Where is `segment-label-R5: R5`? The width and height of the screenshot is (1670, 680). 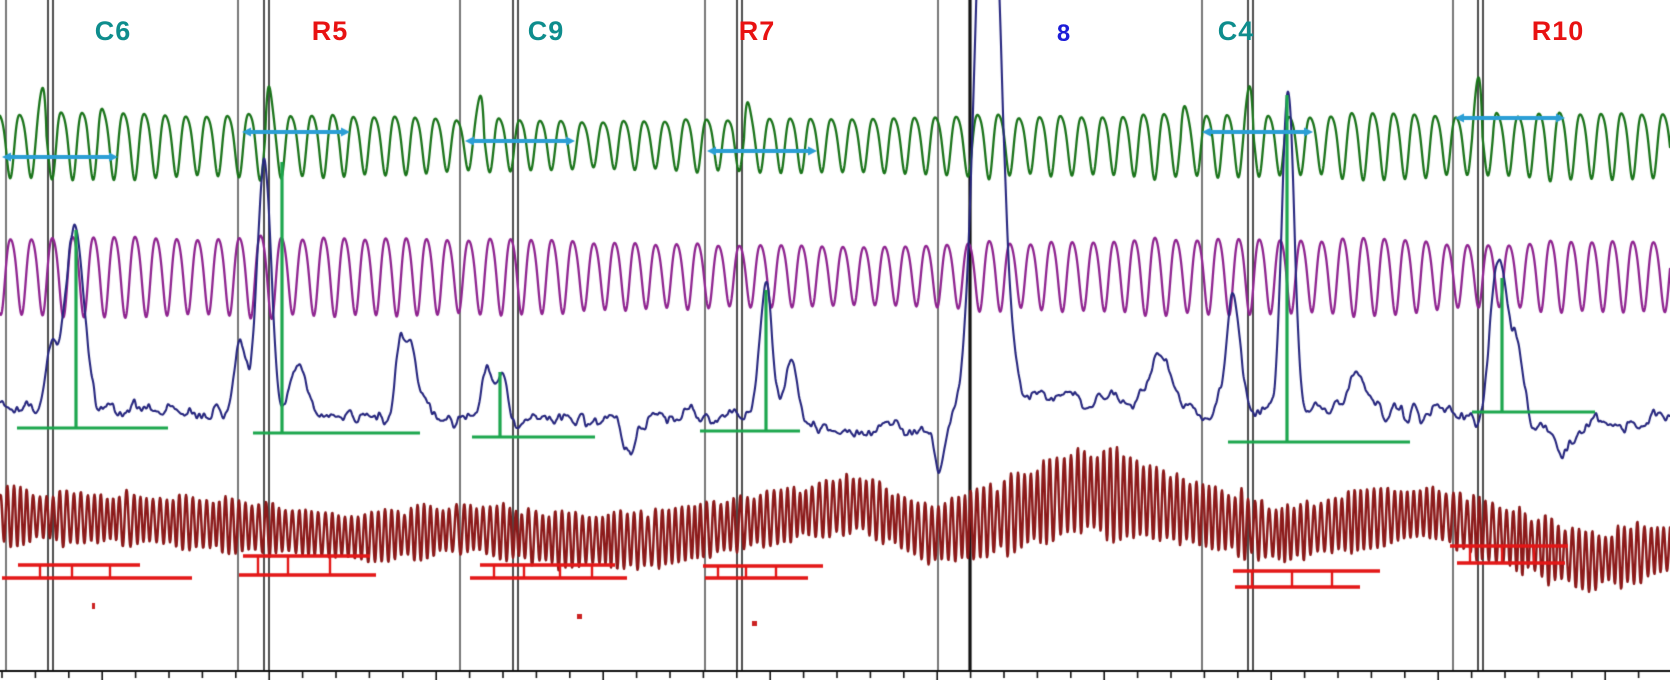
segment-label-R5: R5 is located at coordinates (330, 31).